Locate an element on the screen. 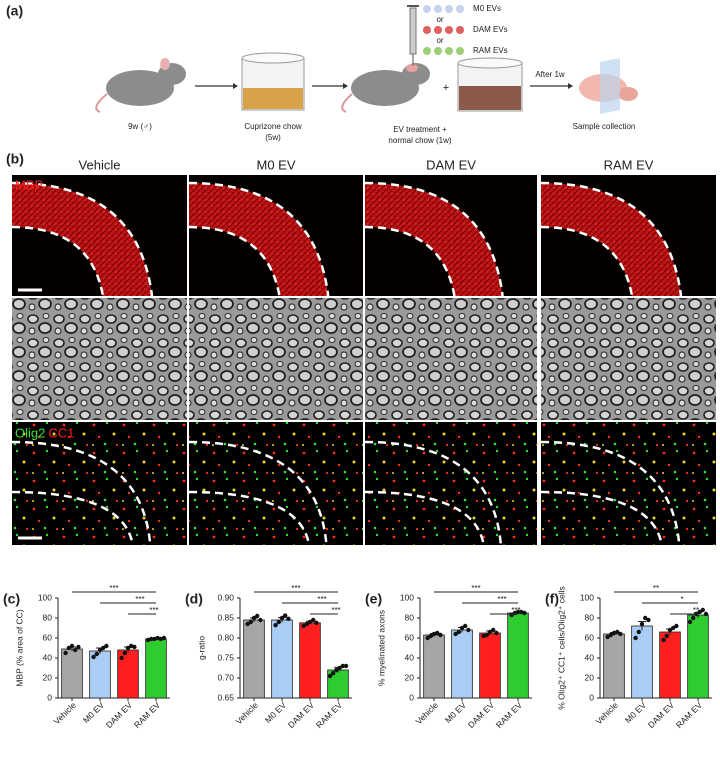 The width and height of the screenshot is (720, 762). y-tick-label: 20 is located at coordinates (410, 677).